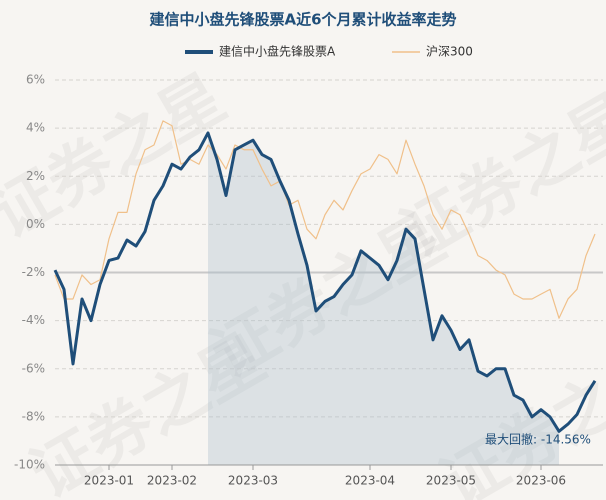 This screenshot has width=606, height=500. I want to click on x-tick-label: 2023-01, so click(109, 481).